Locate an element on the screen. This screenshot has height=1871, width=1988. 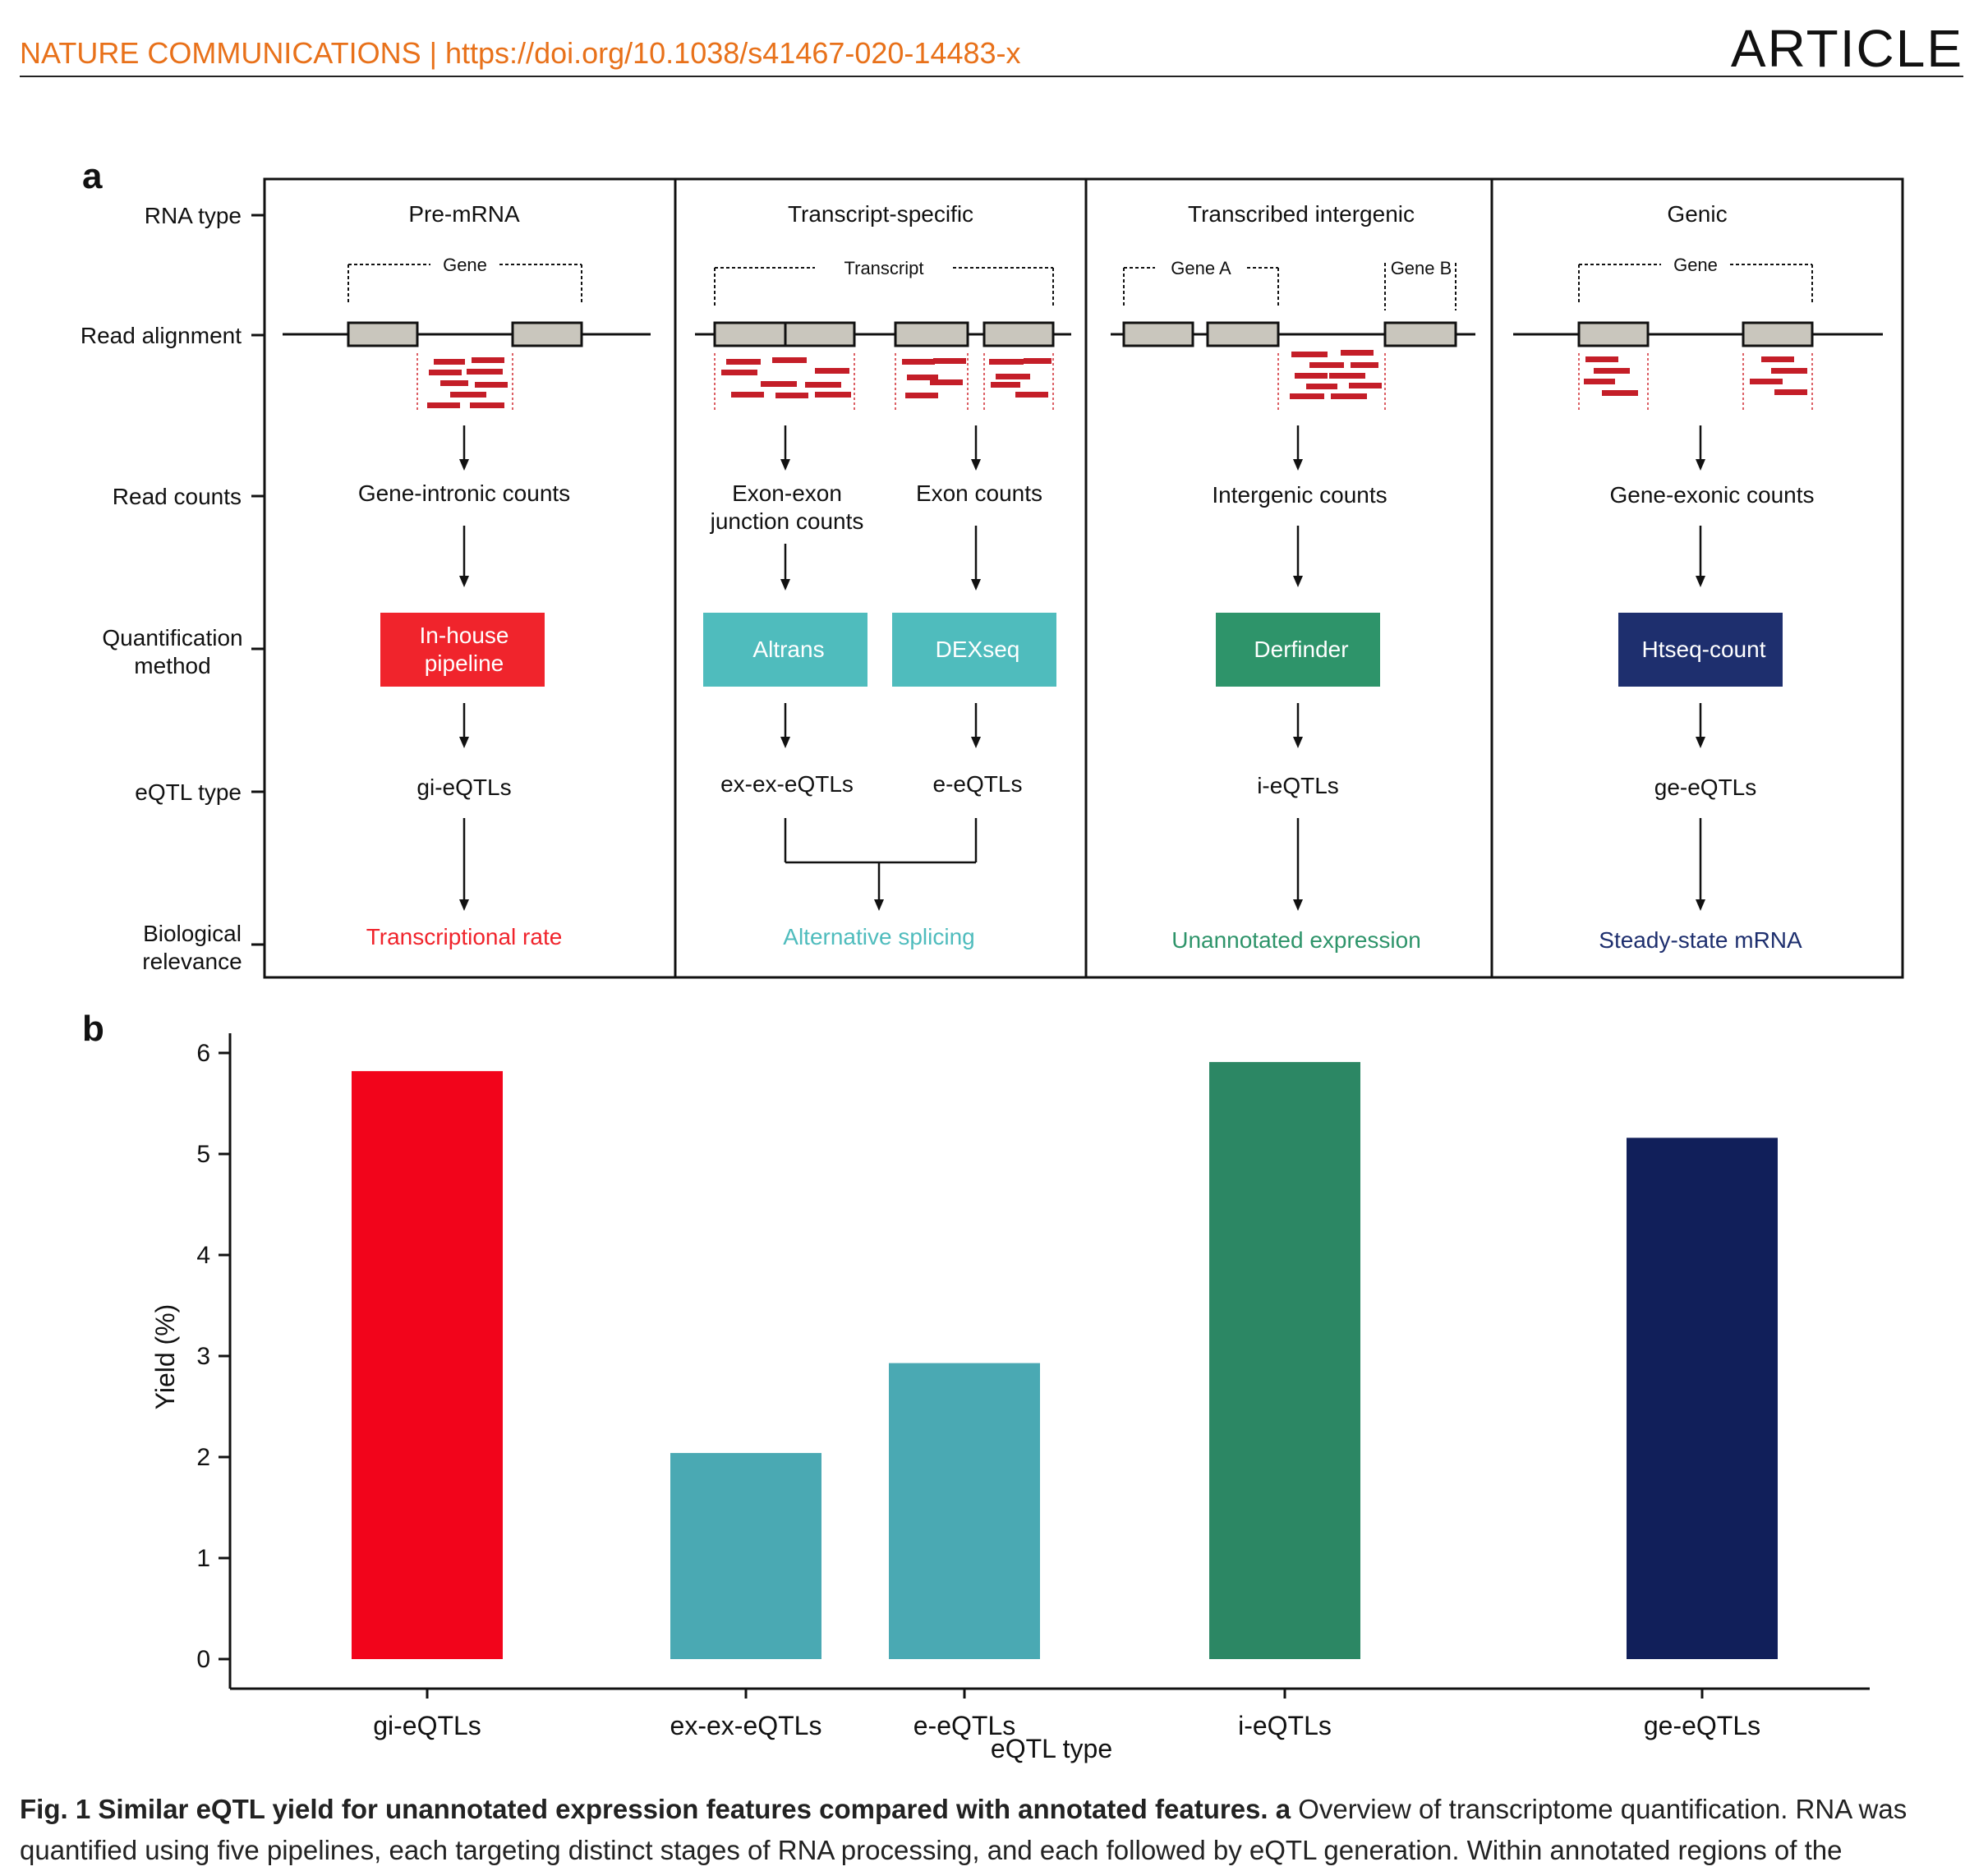
panel-b-letter: b is located at coordinates (93, 1029).